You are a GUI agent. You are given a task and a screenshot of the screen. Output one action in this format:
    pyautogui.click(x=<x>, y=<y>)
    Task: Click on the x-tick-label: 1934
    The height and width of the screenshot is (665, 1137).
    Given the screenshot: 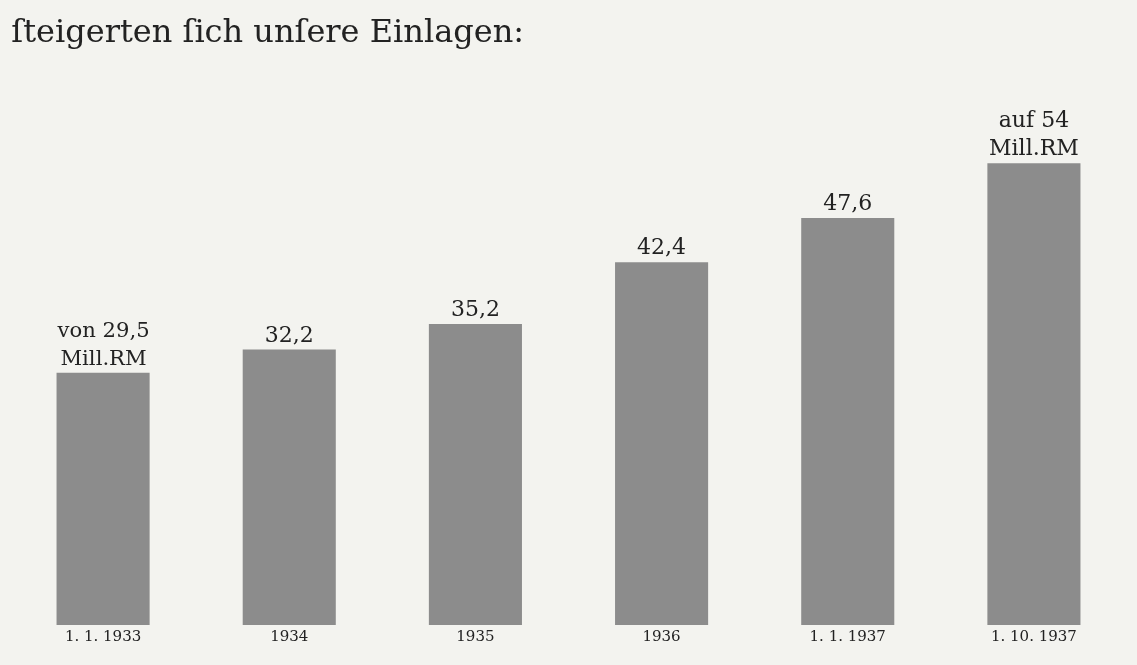 What is the action you would take?
    pyautogui.click(x=289, y=636)
    